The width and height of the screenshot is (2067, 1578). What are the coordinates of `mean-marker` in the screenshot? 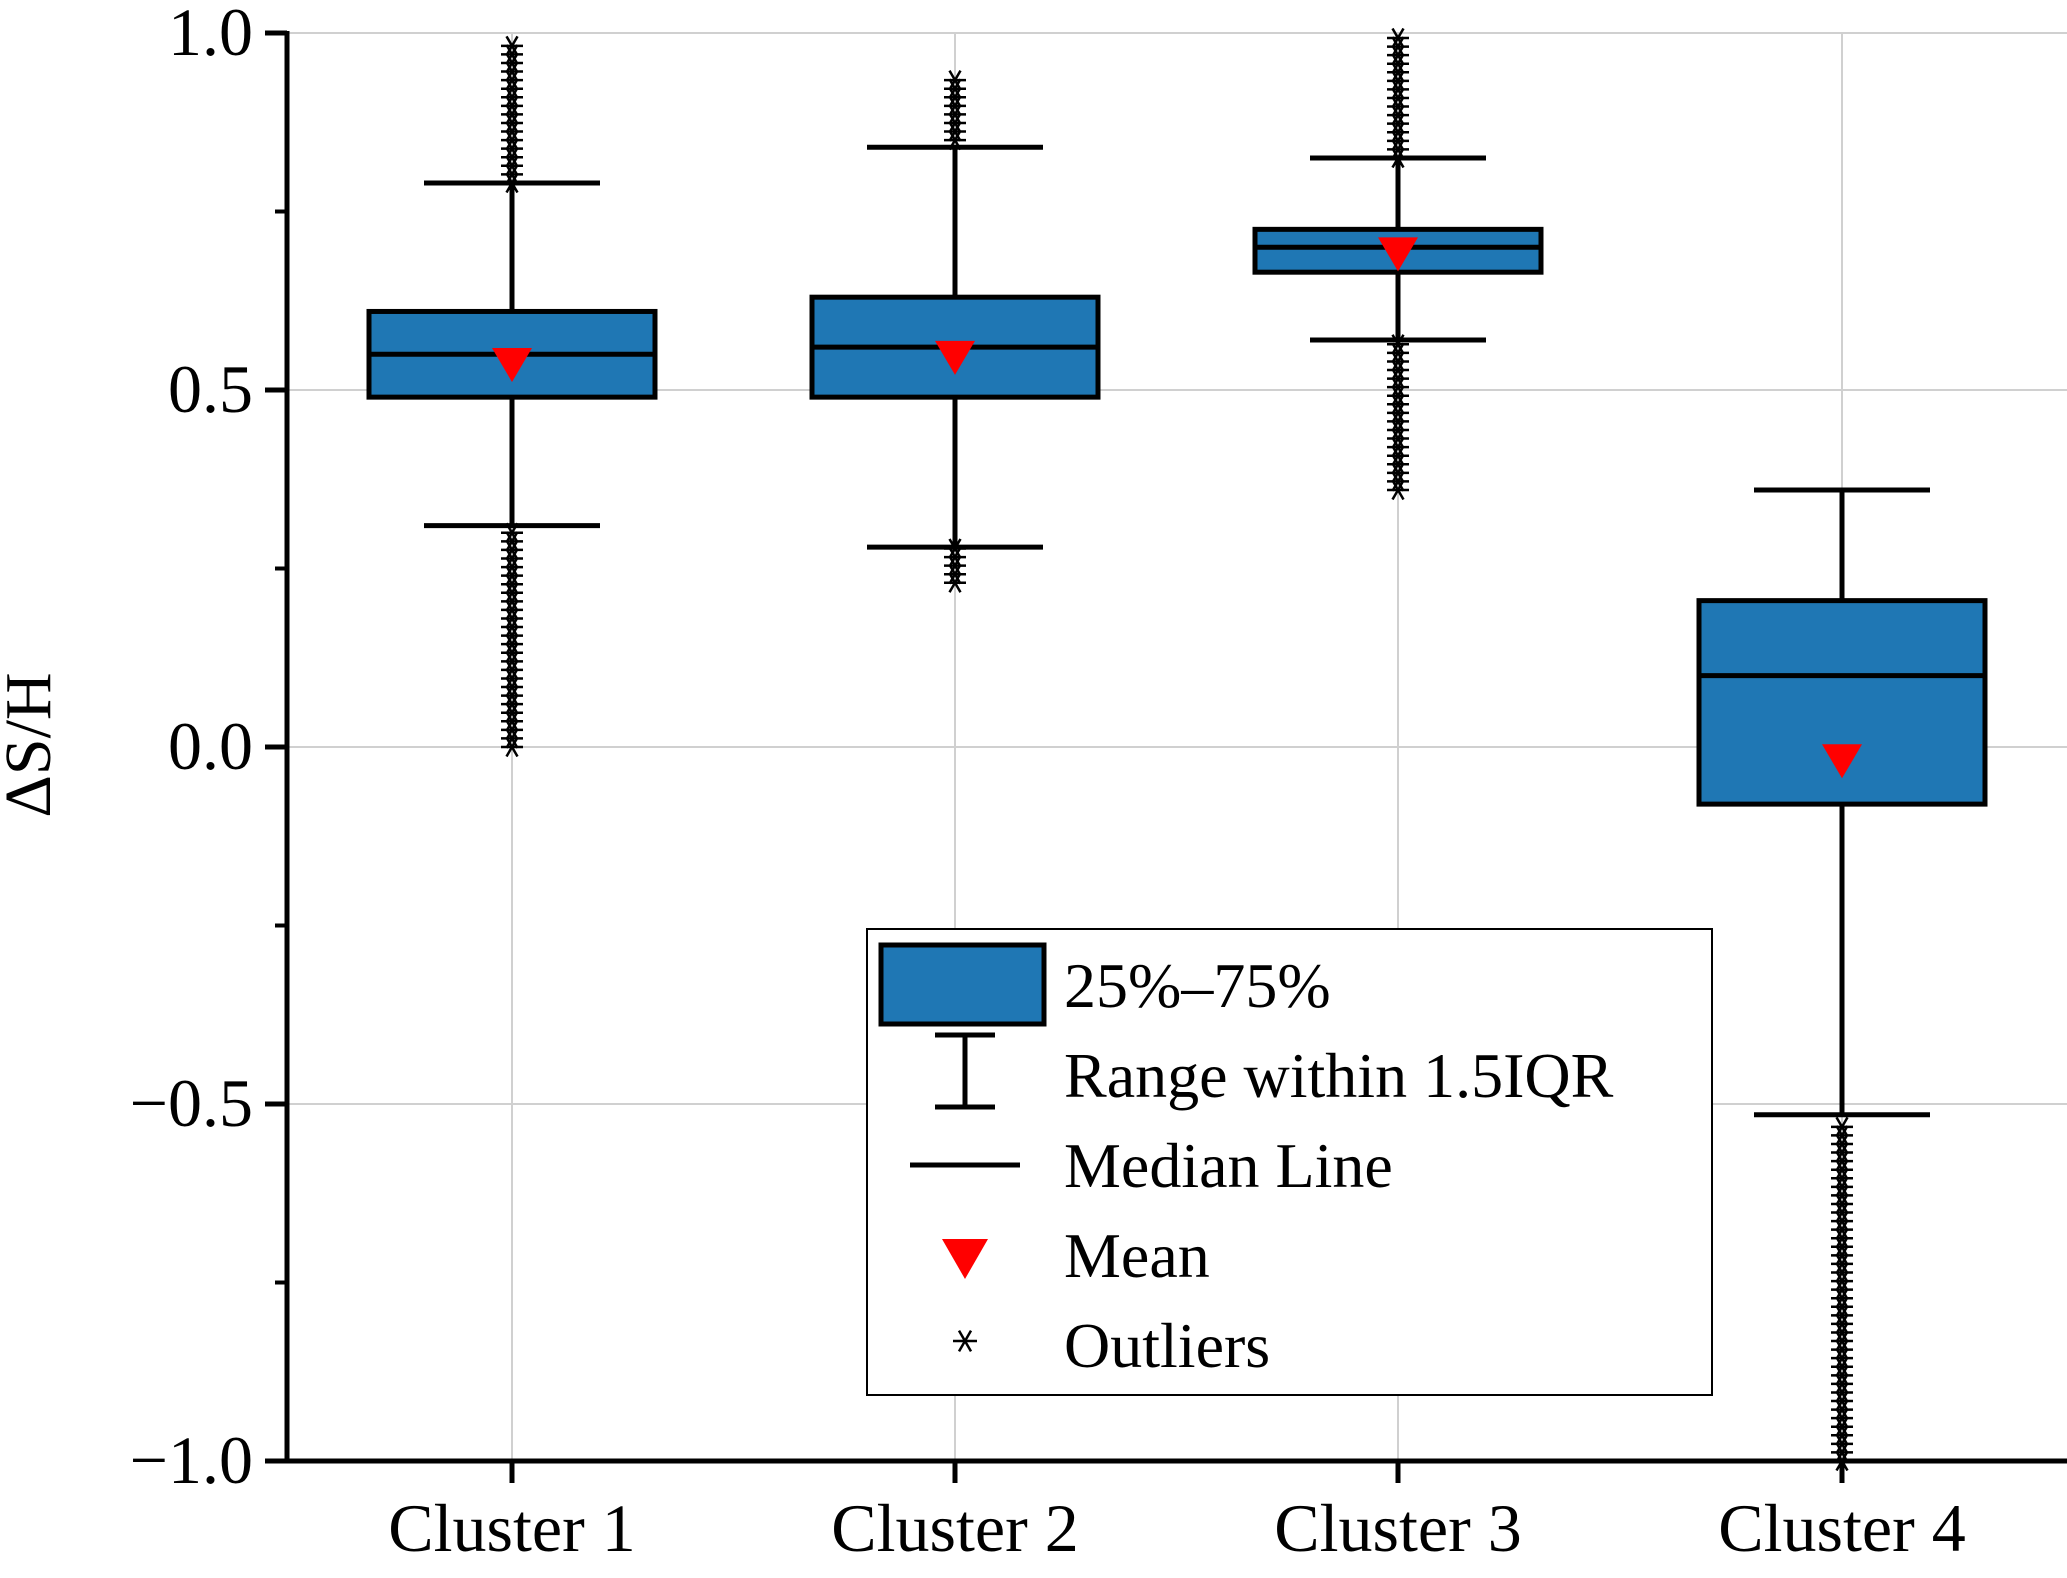 It's located at (1842, 761).